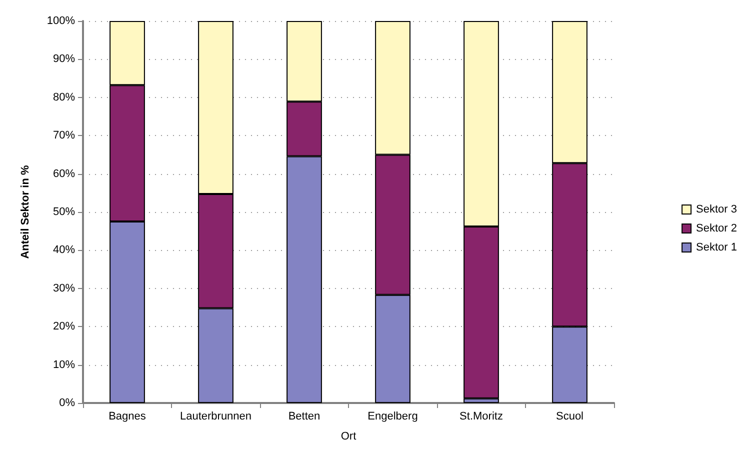 The width and height of the screenshot is (752, 457). I want to click on y-tick-label: 50%, so click(64, 212).